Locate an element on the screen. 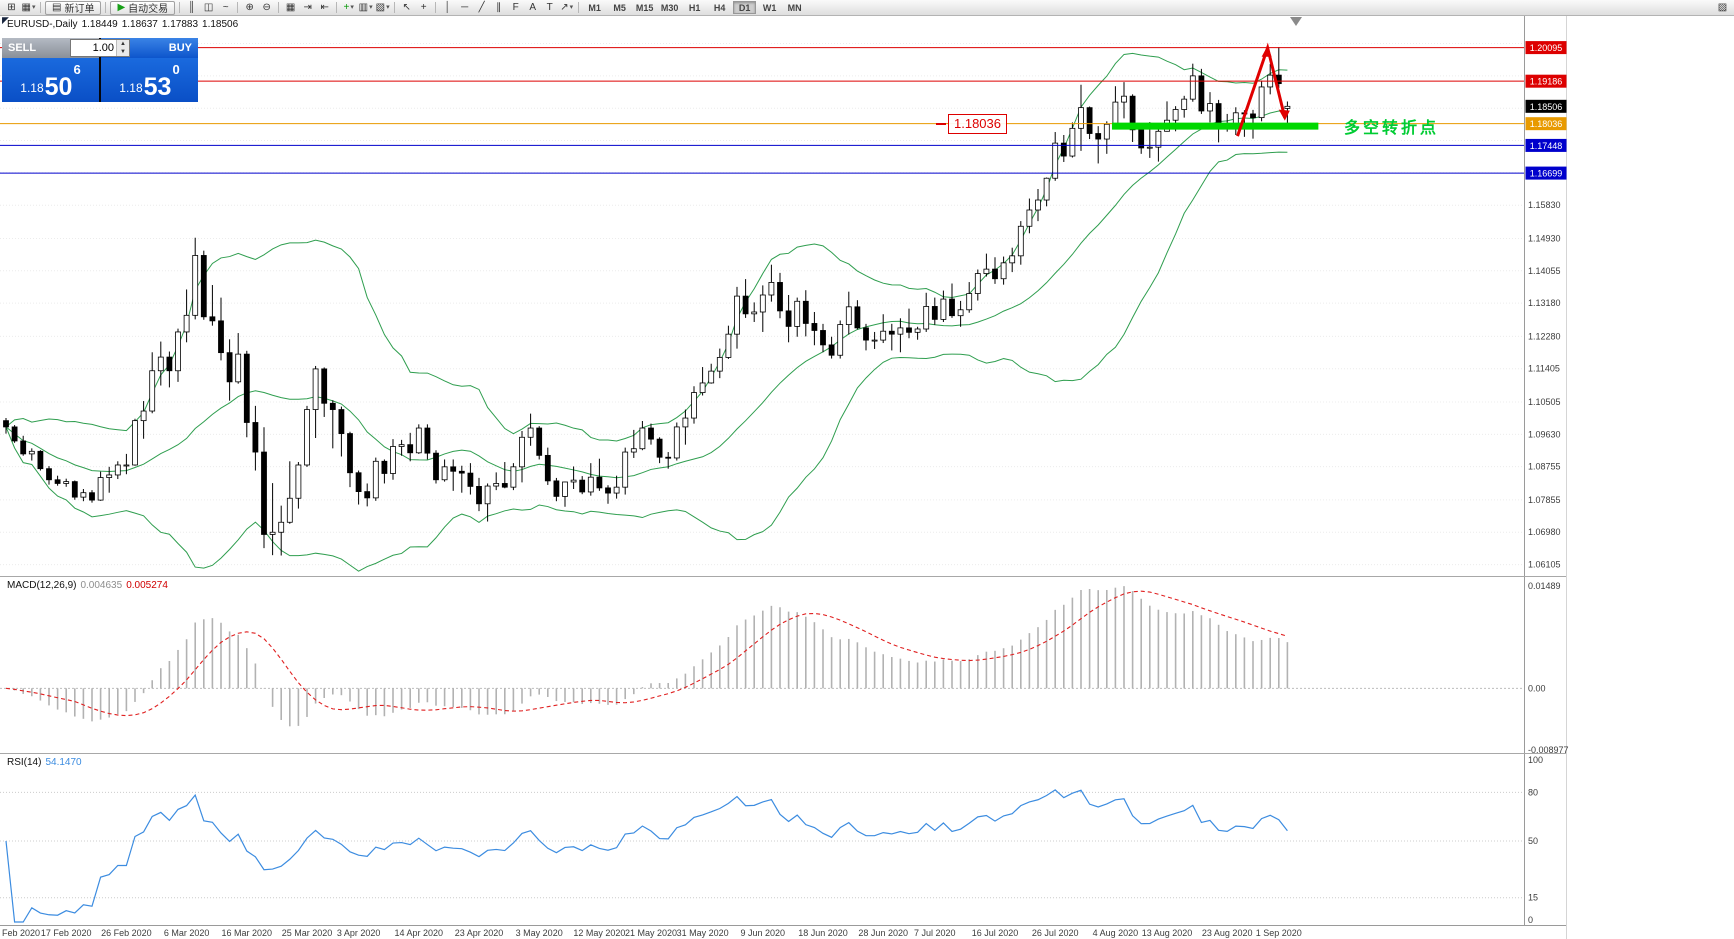 This screenshot has width=1734, height=939. macd-name: MACD(12,26,9) is located at coordinates (42, 585).